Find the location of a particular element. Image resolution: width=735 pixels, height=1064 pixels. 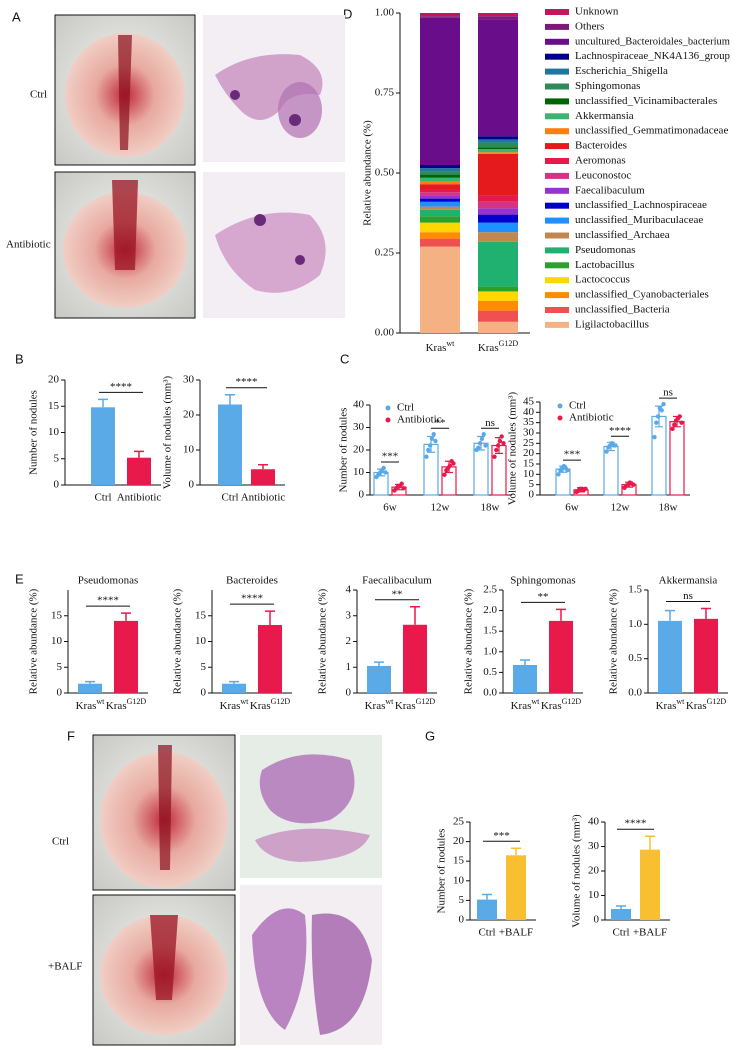

legend-label: Ligilactobacillus is located at coordinates (612, 324).